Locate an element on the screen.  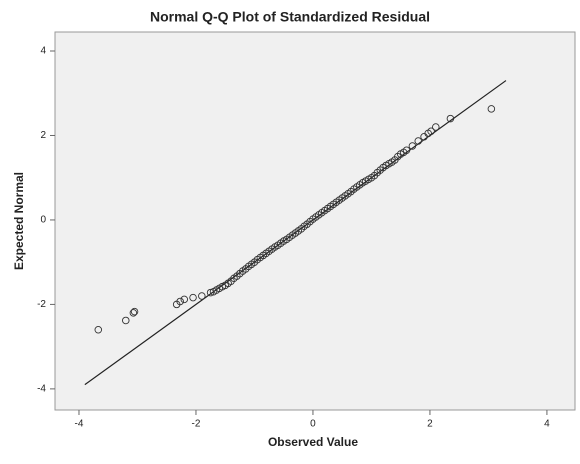
y-axis-label: Expected Normal is located at coordinates (19, 221).